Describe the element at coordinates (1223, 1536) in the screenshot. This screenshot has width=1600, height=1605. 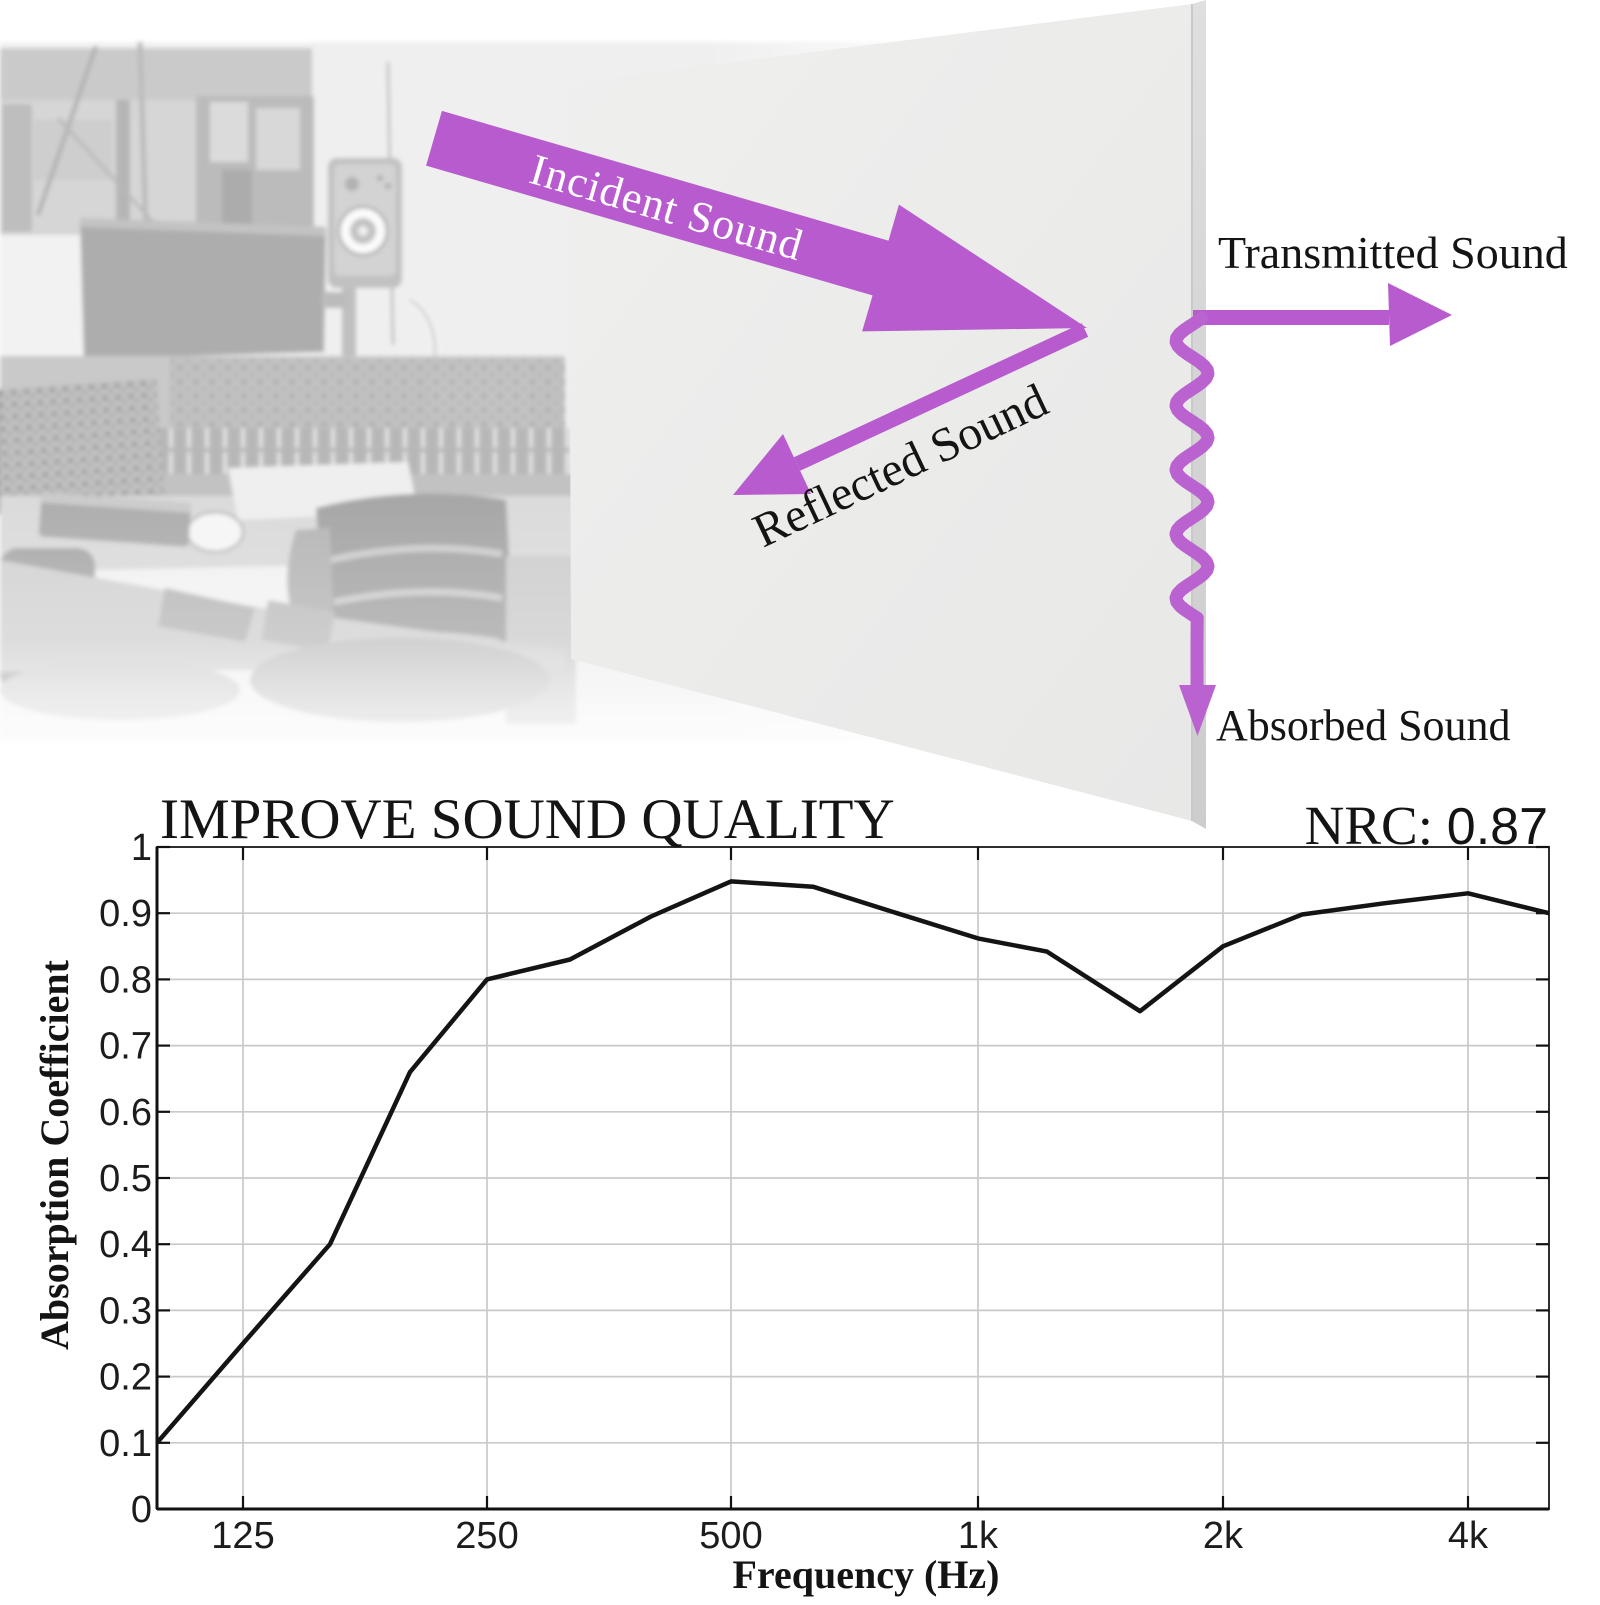
I see `svg-text: 2k` at that location.